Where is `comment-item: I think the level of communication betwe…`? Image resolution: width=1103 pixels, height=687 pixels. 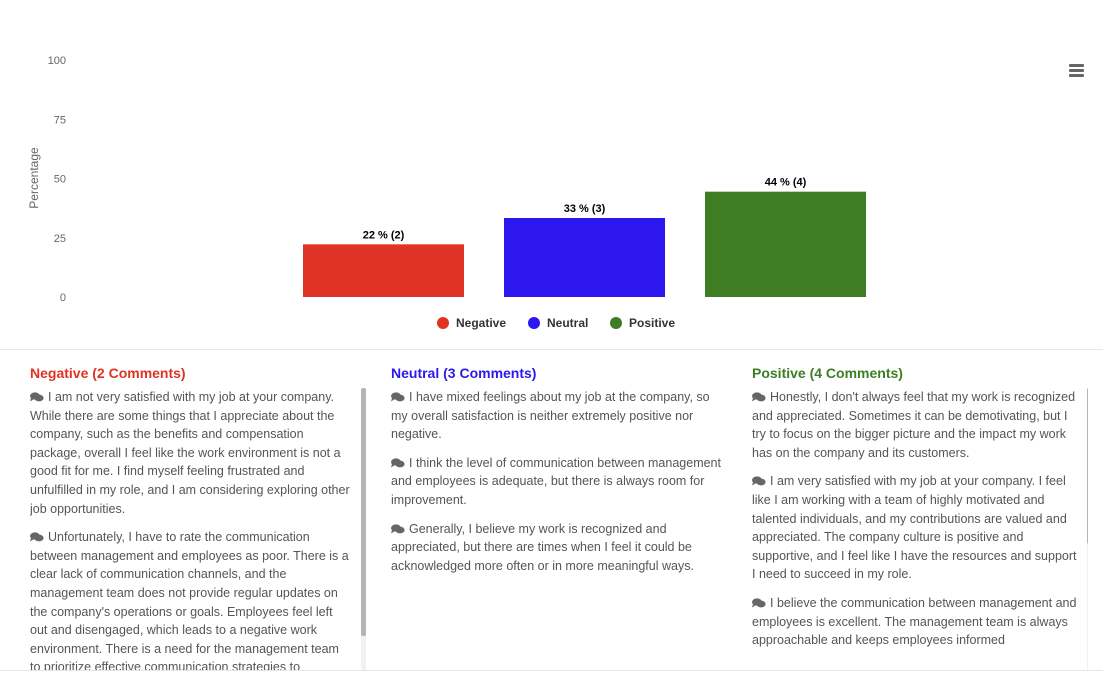 comment-item: I think the level of communication betwe… is located at coordinates (556, 481).